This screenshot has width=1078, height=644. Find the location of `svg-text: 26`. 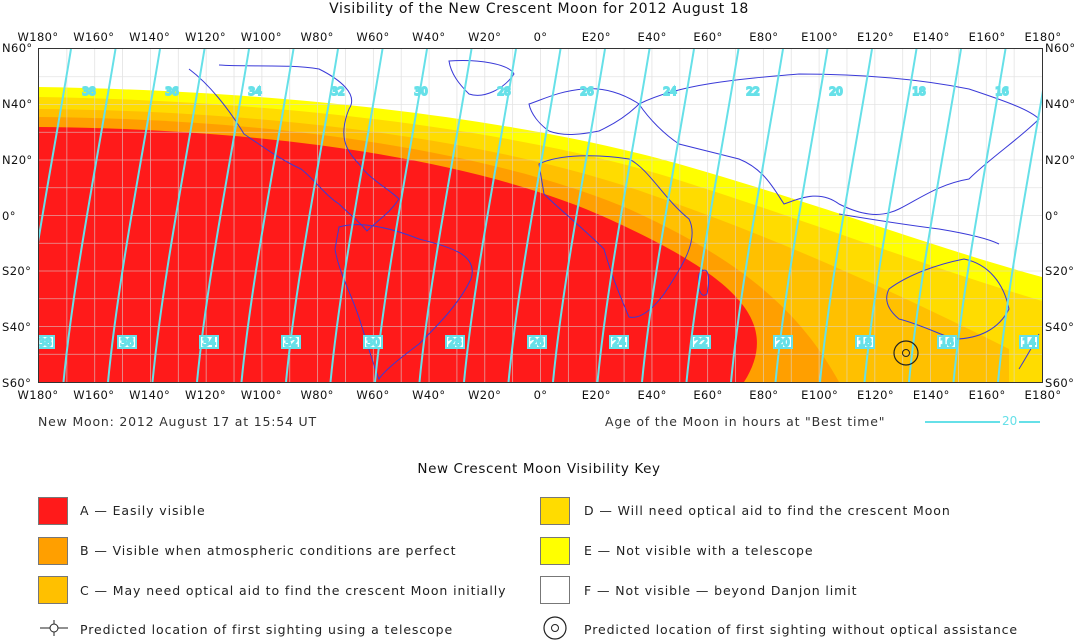

svg-text: 26 is located at coordinates (587, 92).